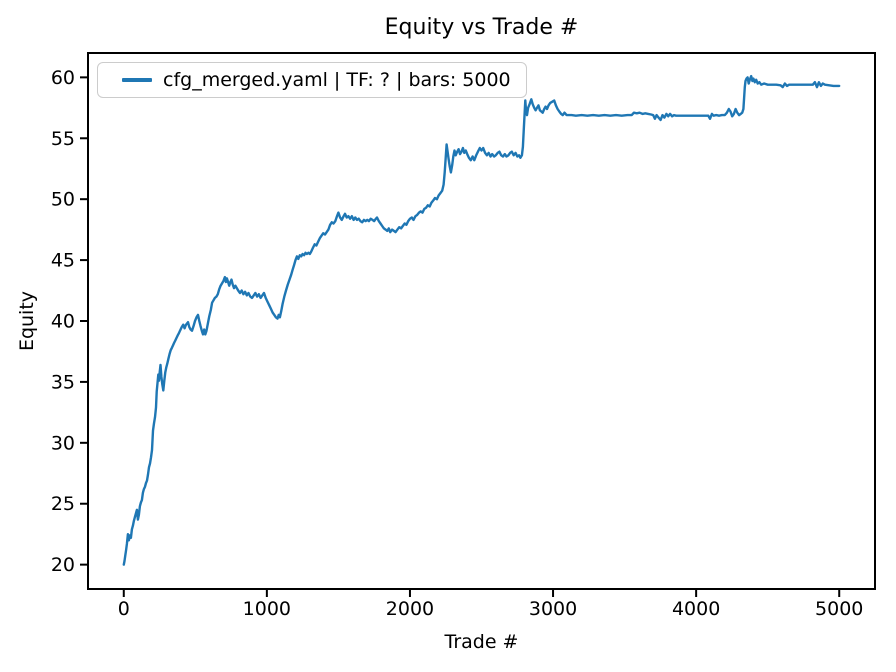 This screenshot has height=672, width=896. I want to click on y-axis-label: Equity, so click(27, 321).